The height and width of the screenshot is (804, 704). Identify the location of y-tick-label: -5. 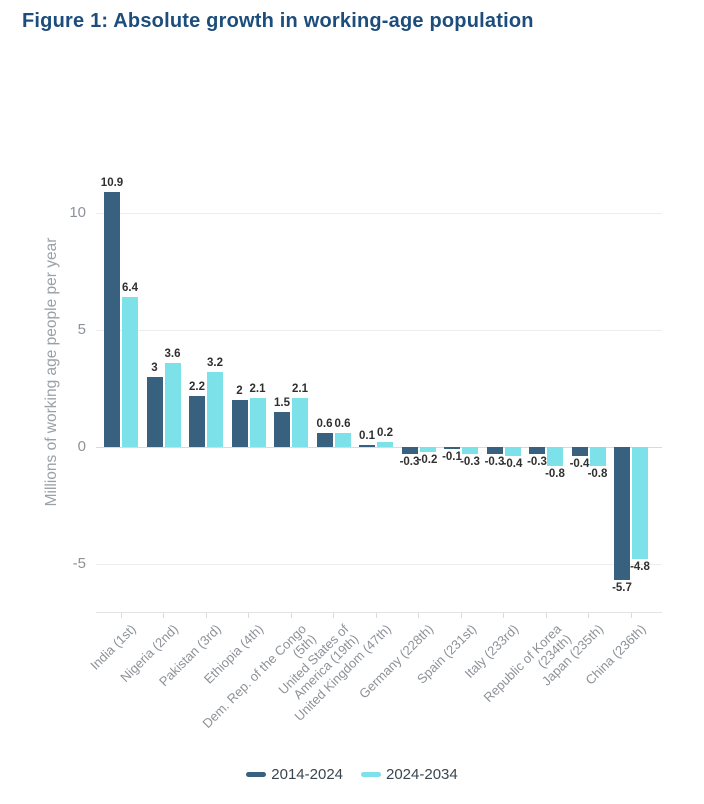
(79, 563).